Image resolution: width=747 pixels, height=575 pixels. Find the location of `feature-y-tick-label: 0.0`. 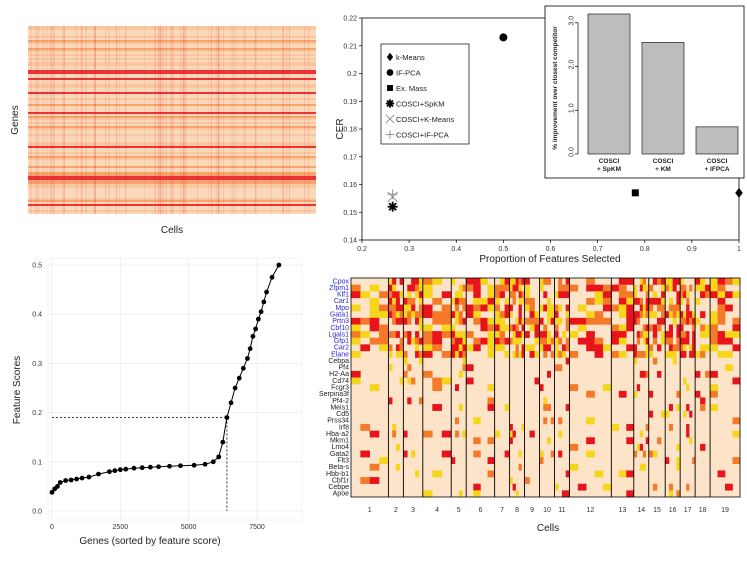

feature-y-tick-label: 0.0 is located at coordinates (37, 512).